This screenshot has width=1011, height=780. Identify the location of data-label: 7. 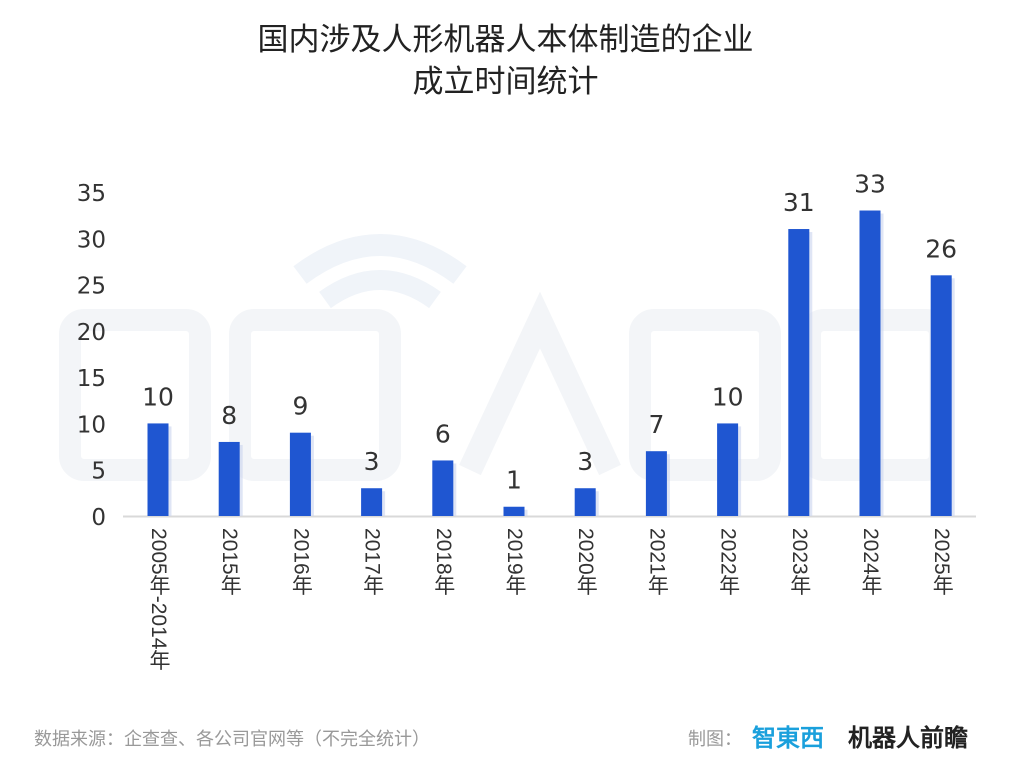
(656, 424).